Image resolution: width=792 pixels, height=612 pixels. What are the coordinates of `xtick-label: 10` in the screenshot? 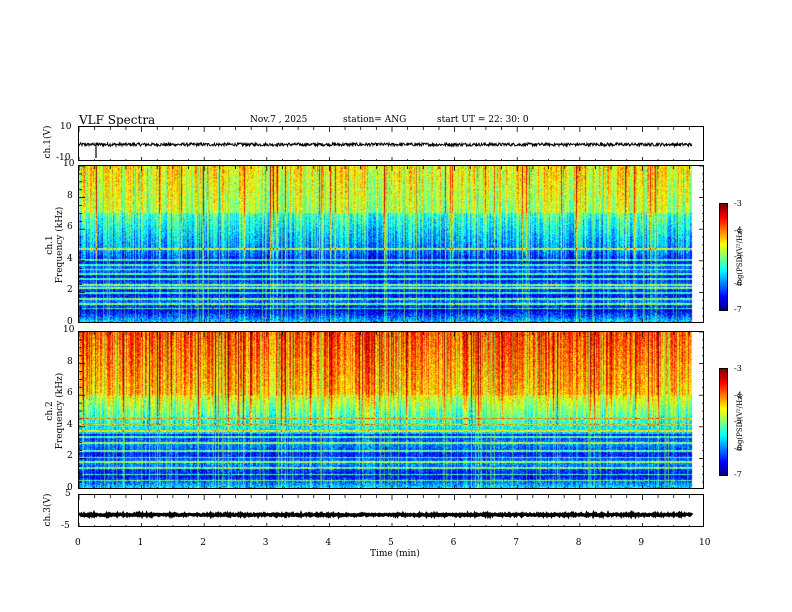 It's located at (705, 543).